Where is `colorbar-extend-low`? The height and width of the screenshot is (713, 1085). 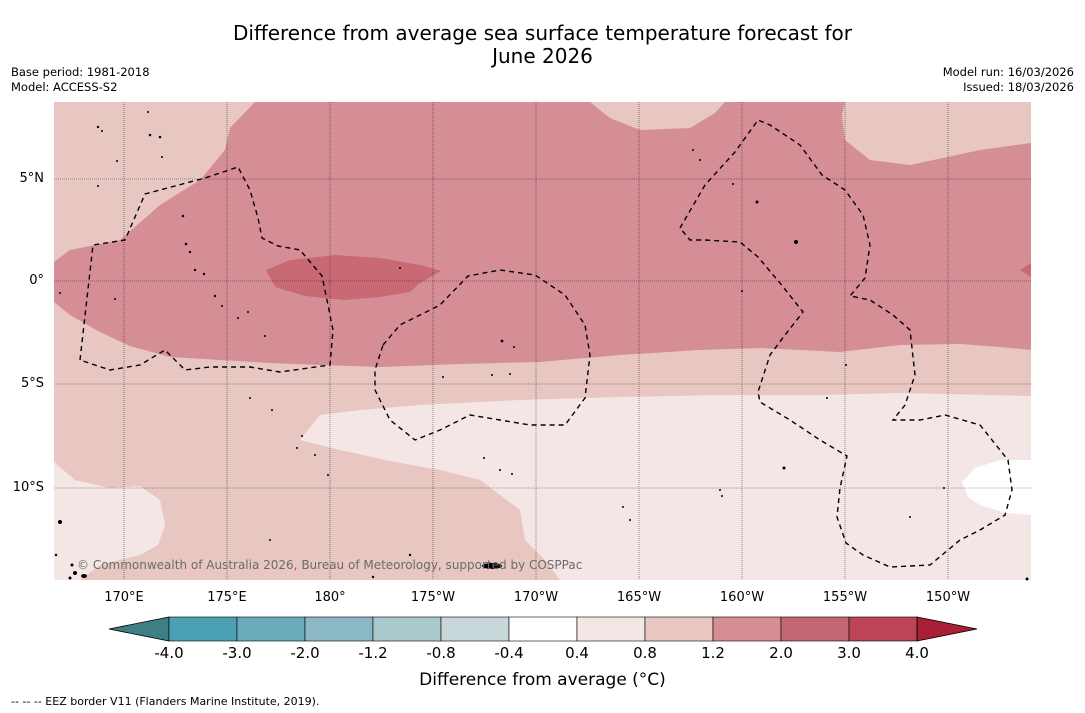
colorbar-extend-low is located at coordinates (139, 629).